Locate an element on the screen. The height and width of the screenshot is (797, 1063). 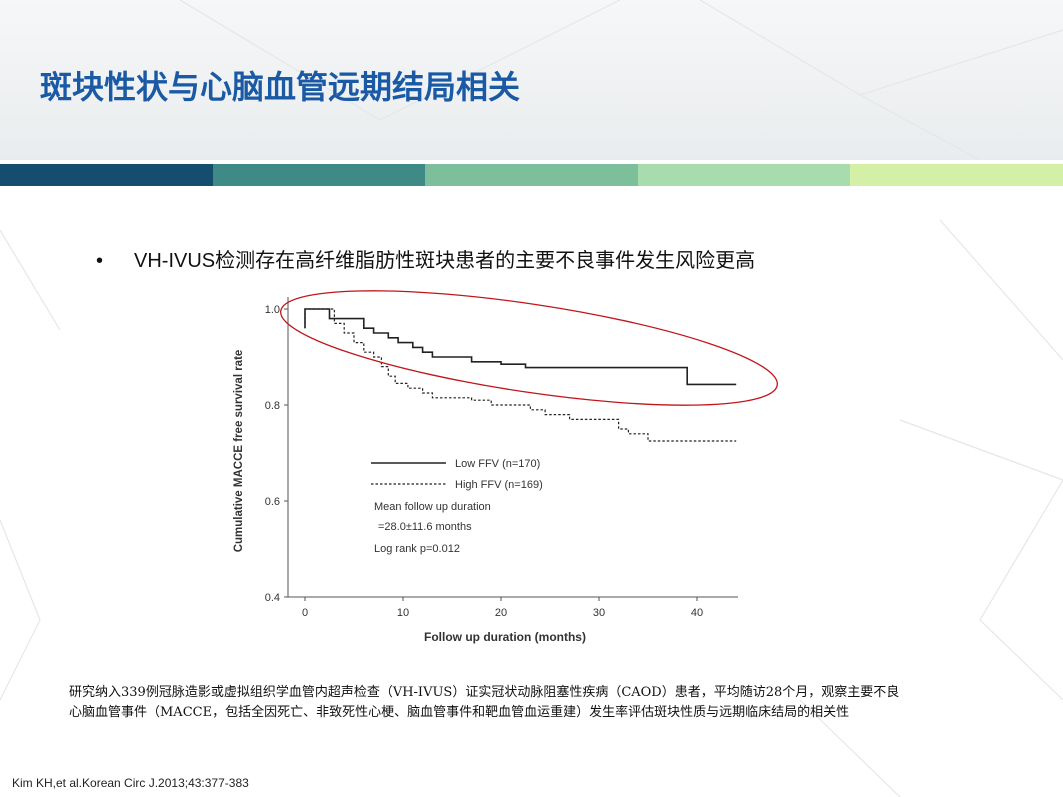
x-tick-label: 30 is located at coordinates (599, 613).